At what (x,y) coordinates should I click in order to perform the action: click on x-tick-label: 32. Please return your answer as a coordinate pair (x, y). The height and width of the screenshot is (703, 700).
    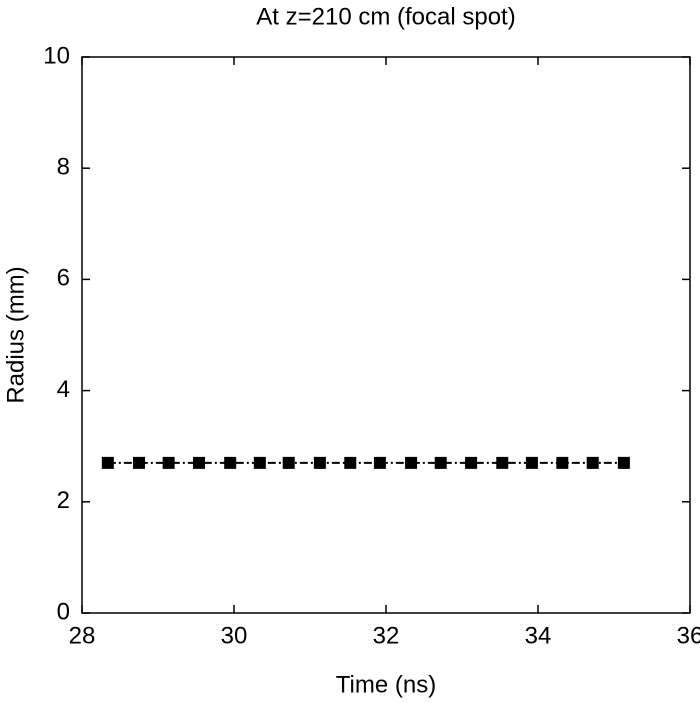
    Looking at the image, I should click on (386, 635).